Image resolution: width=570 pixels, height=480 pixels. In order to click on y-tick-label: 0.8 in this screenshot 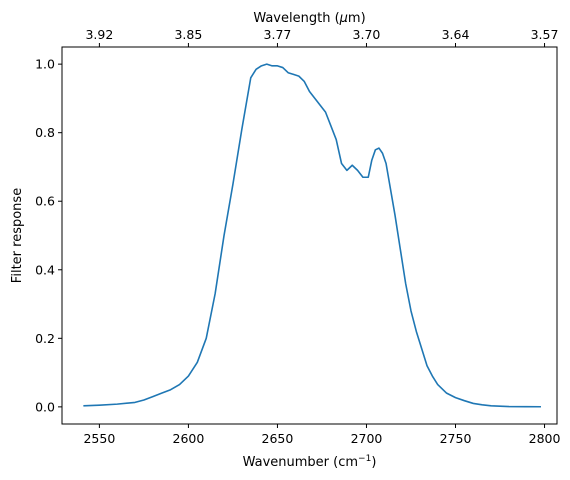, I will do `click(45, 132)`.